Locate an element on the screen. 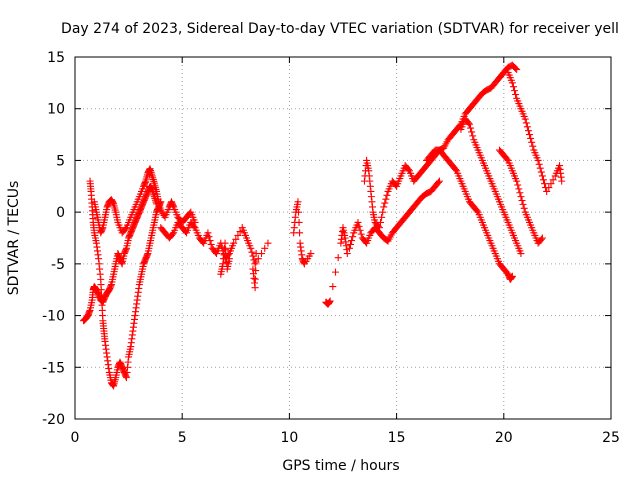  x-tick-label: 0 is located at coordinates (75, 438).